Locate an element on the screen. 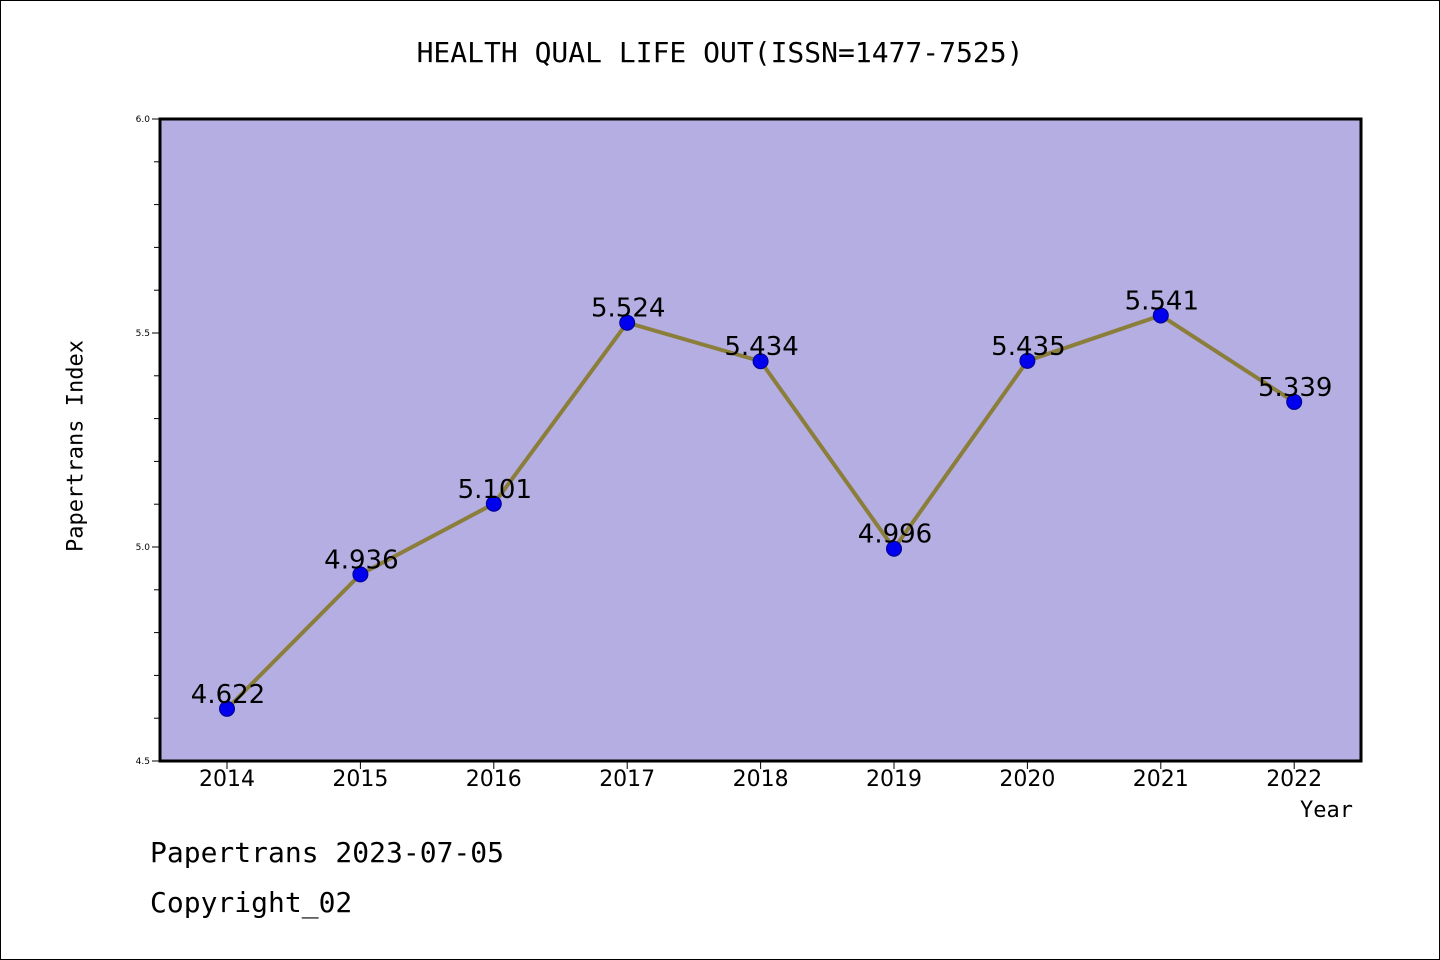 The height and width of the screenshot is (960, 1440). data-label: 4.622 is located at coordinates (228, 695).